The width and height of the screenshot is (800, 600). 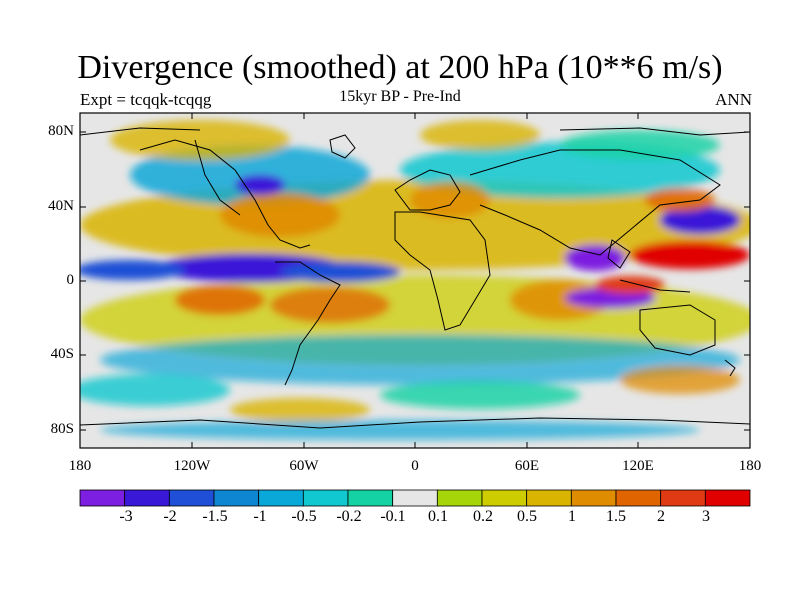 What do you see at coordinates (80, 466) in the screenshot?
I see `lon-label-180w: 180` at bounding box center [80, 466].